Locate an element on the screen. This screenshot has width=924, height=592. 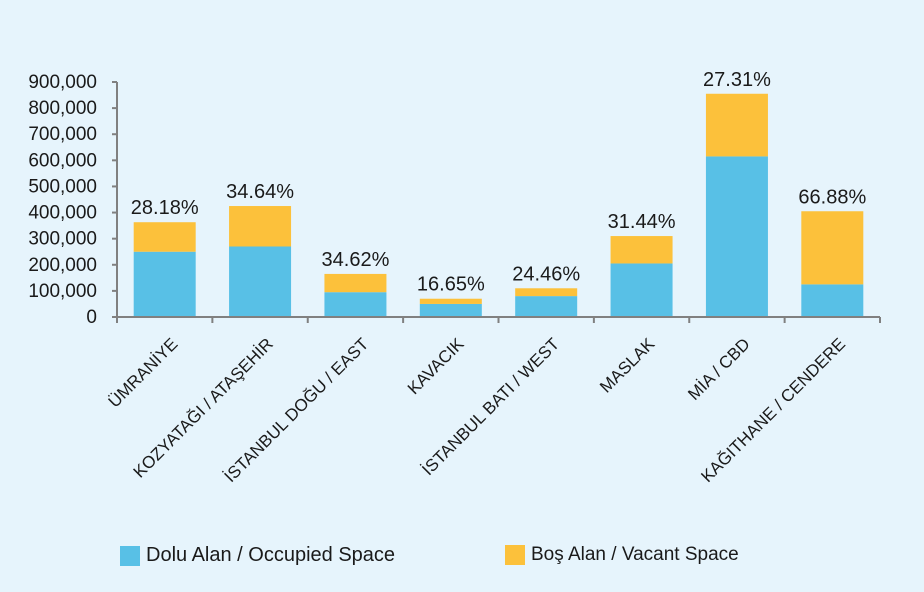
y-tick-label-3: 300,000 is located at coordinates (62, 239).